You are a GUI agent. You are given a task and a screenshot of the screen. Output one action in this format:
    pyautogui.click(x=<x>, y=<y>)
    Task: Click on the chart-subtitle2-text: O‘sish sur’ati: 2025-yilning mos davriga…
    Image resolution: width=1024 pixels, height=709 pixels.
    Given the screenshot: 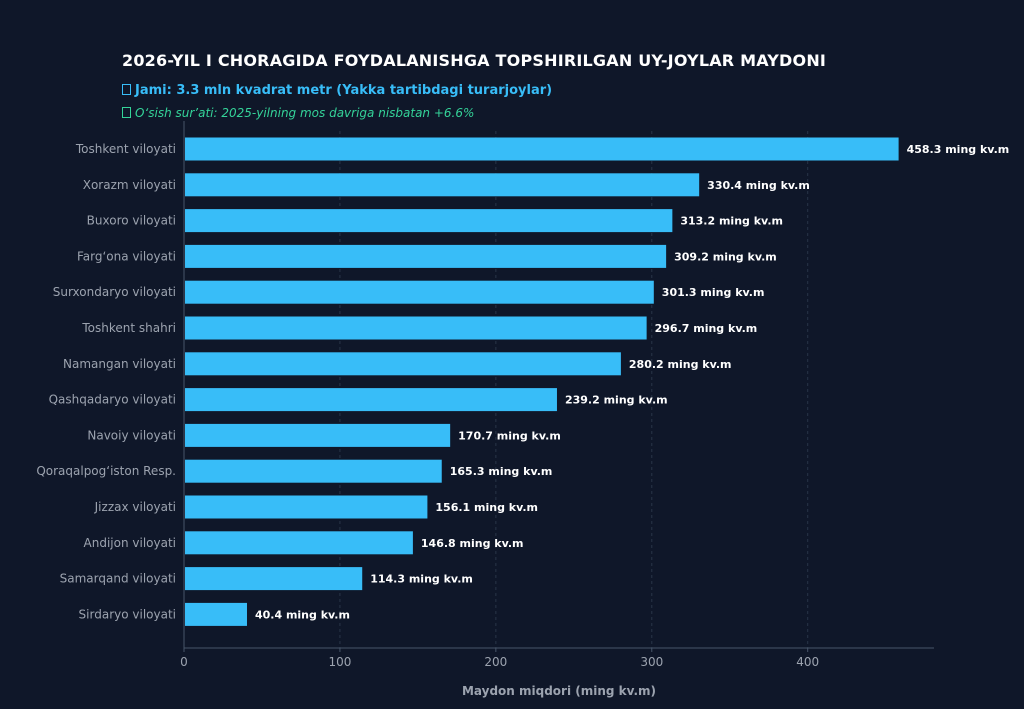 What is the action you would take?
    pyautogui.click(x=305, y=113)
    